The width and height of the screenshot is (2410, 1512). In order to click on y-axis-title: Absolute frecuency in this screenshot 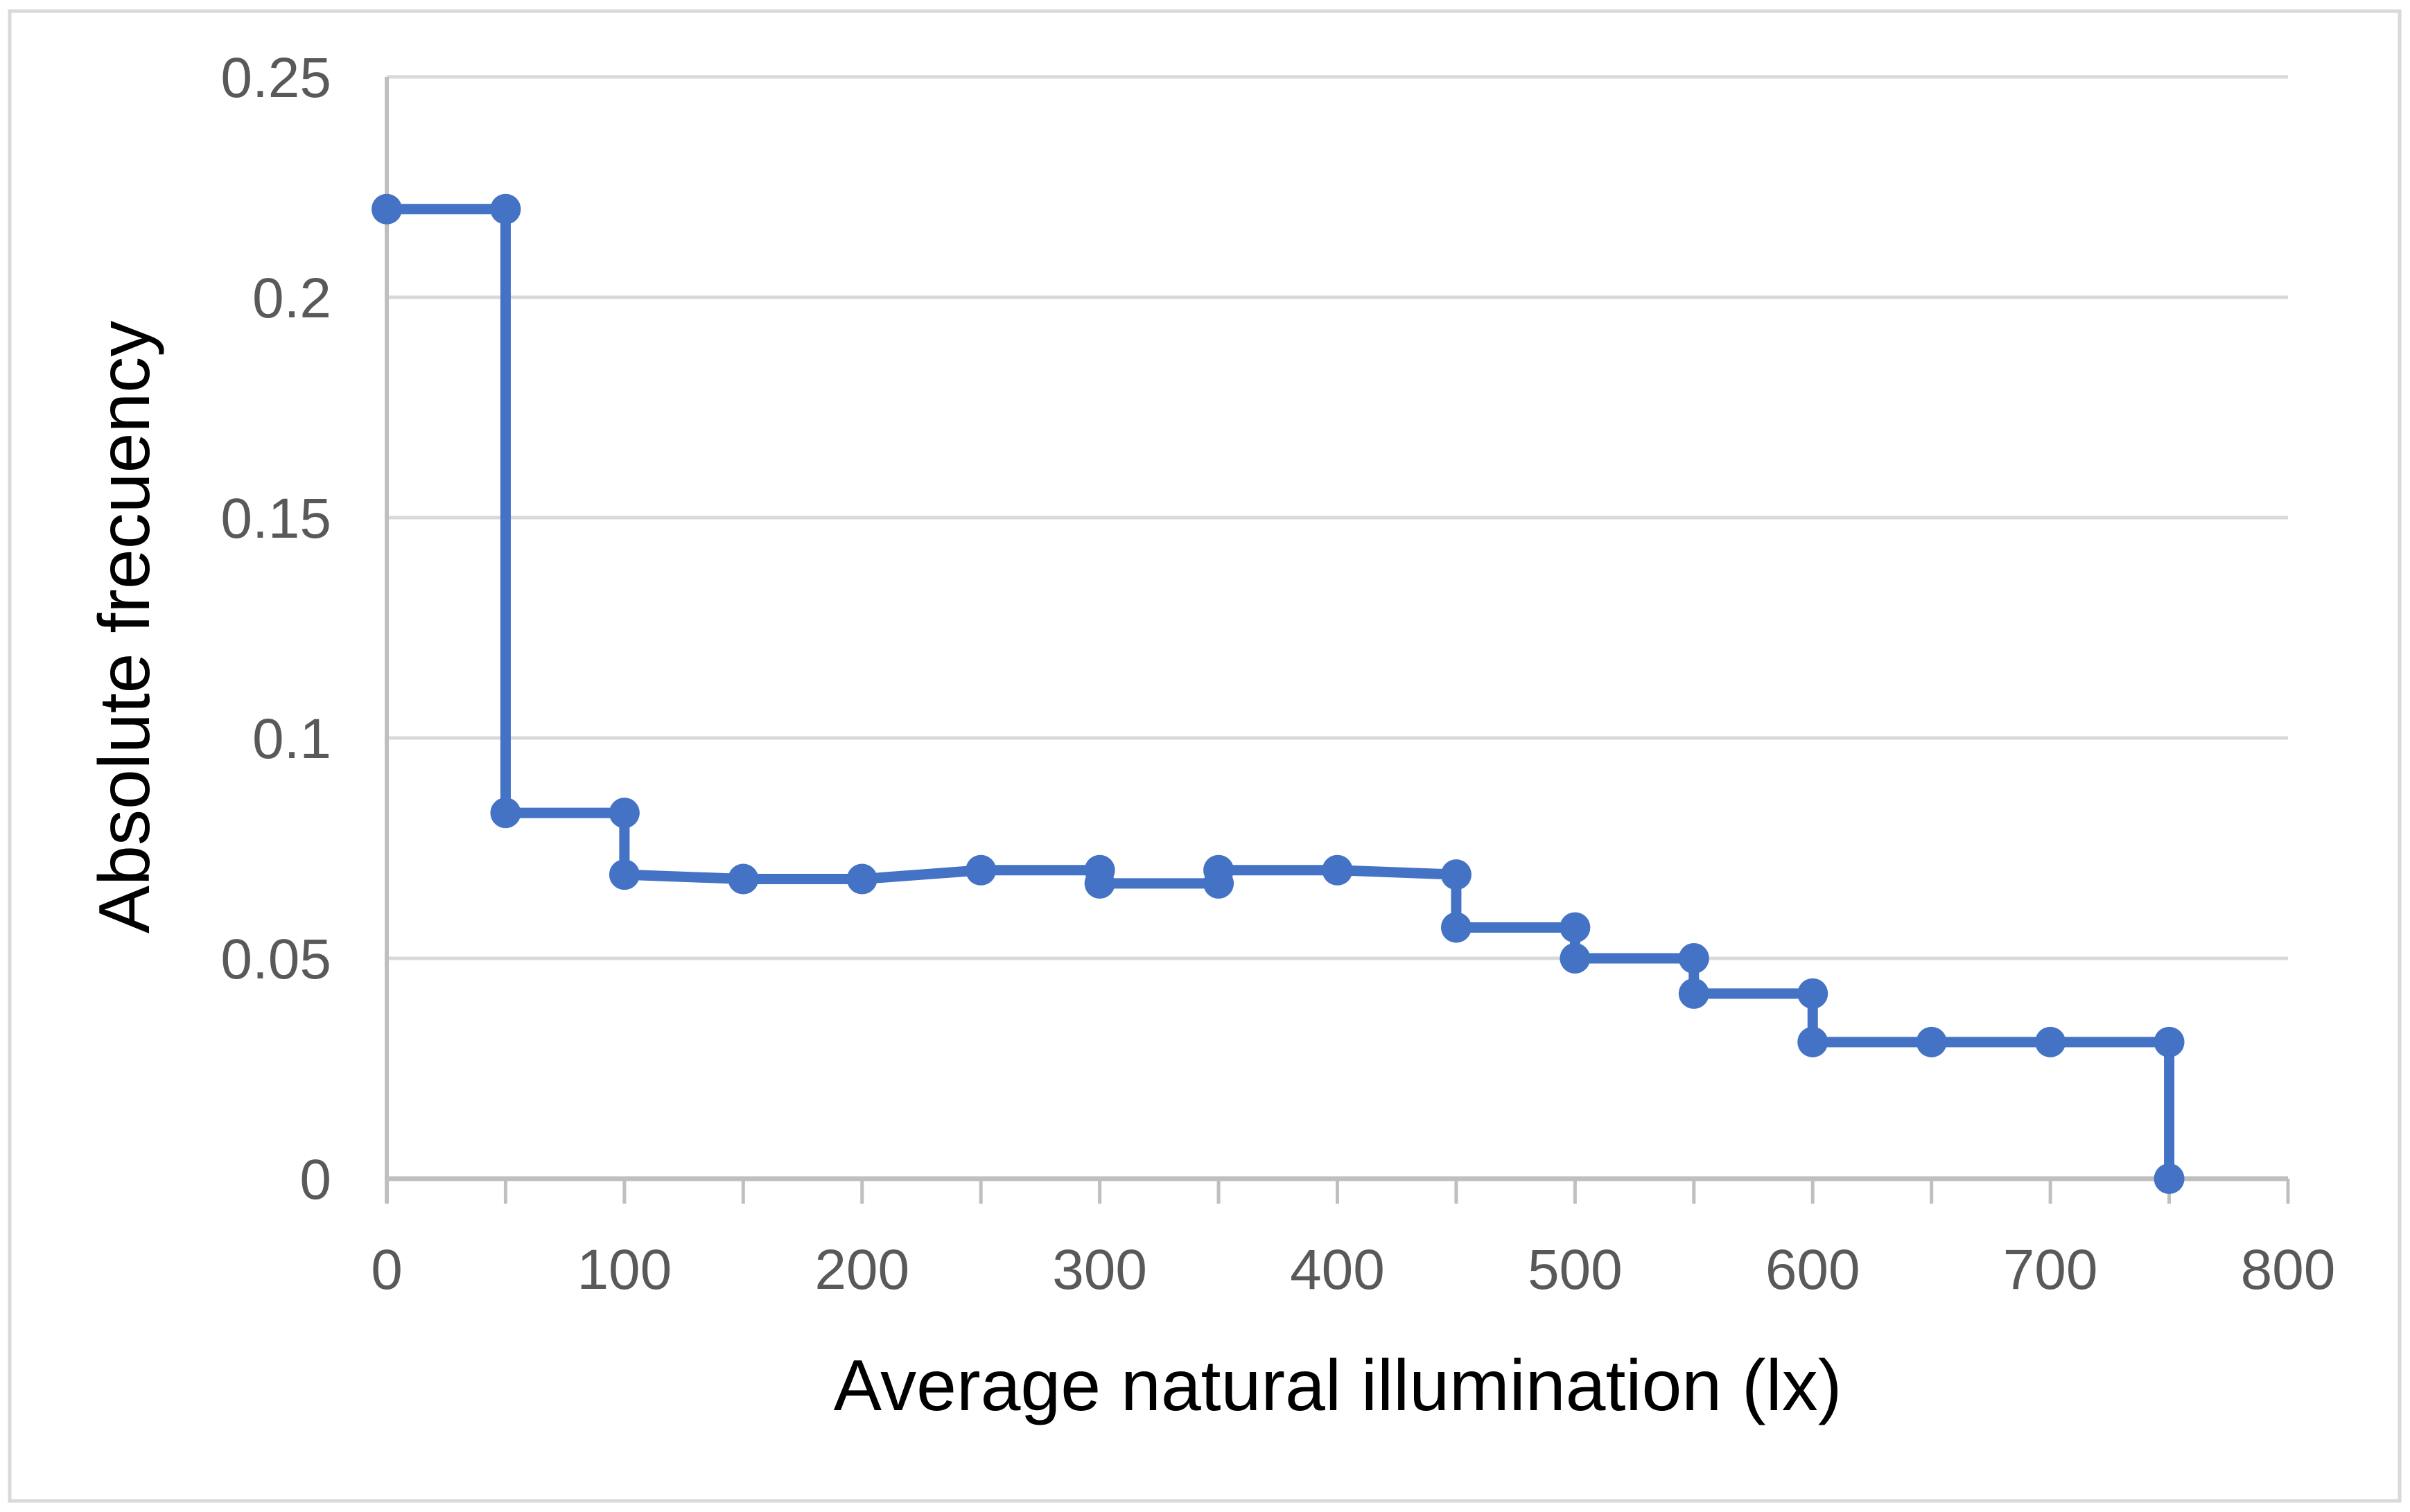, I will do `click(125, 627)`.